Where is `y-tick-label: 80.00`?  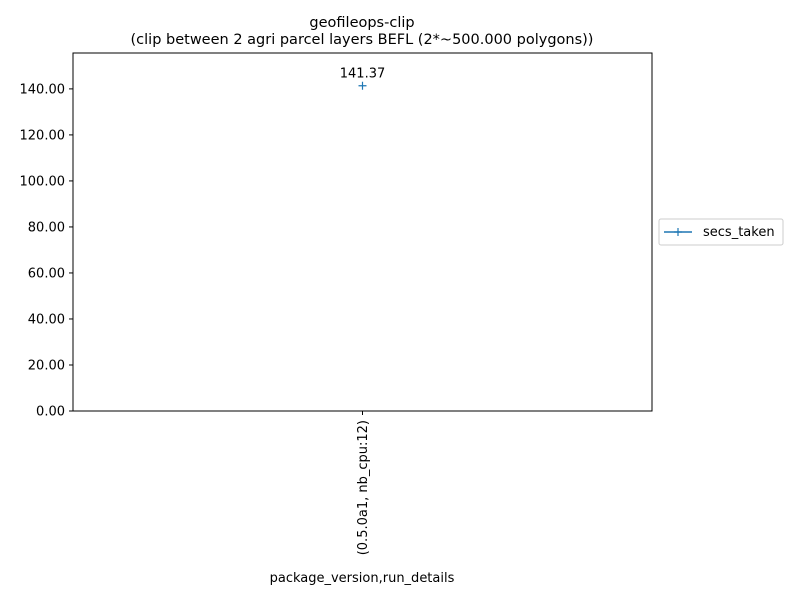
y-tick-label: 80.00 is located at coordinates (46, 227).